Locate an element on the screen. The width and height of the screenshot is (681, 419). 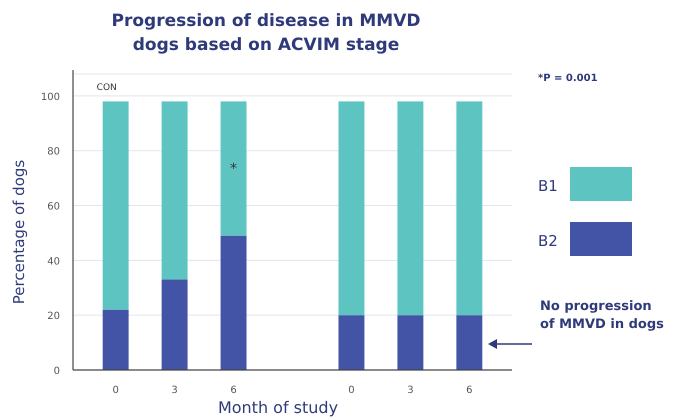
y-axis-title: Percentage of dogs is located at coordinates (19, 232).